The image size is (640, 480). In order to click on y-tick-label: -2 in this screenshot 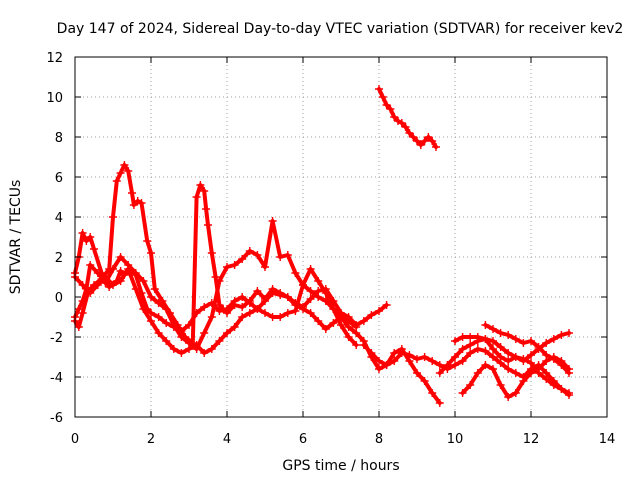, I will do `click(56, 338)`.